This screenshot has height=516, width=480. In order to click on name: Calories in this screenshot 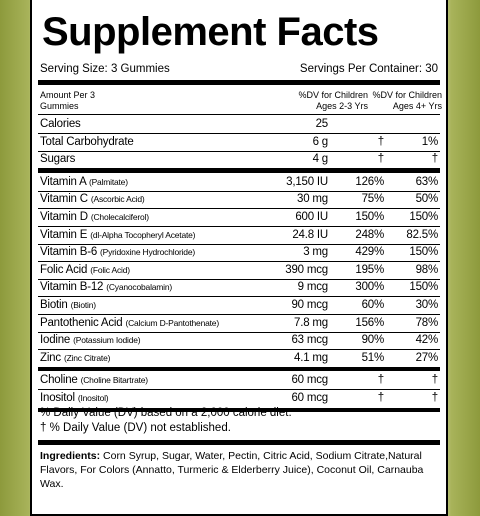, I will do `click(60, 124)`.